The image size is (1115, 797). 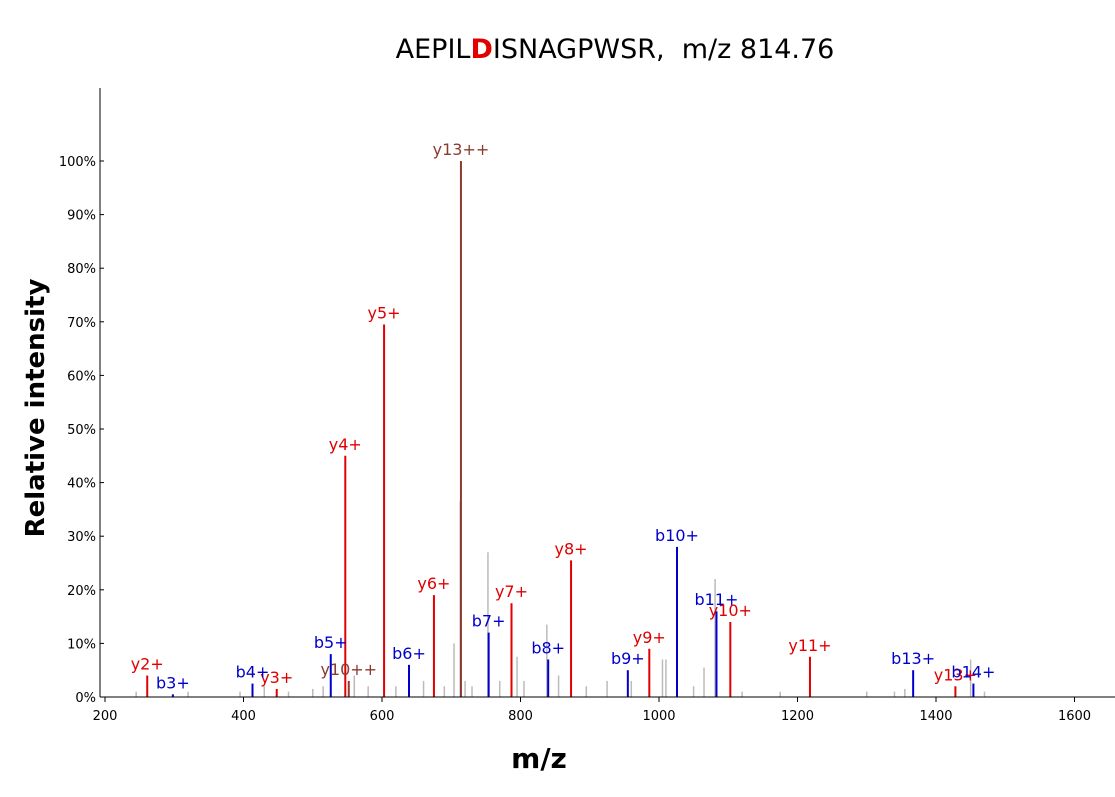 I want to click on x-tick-label: 600, so click(x=382, y=716).